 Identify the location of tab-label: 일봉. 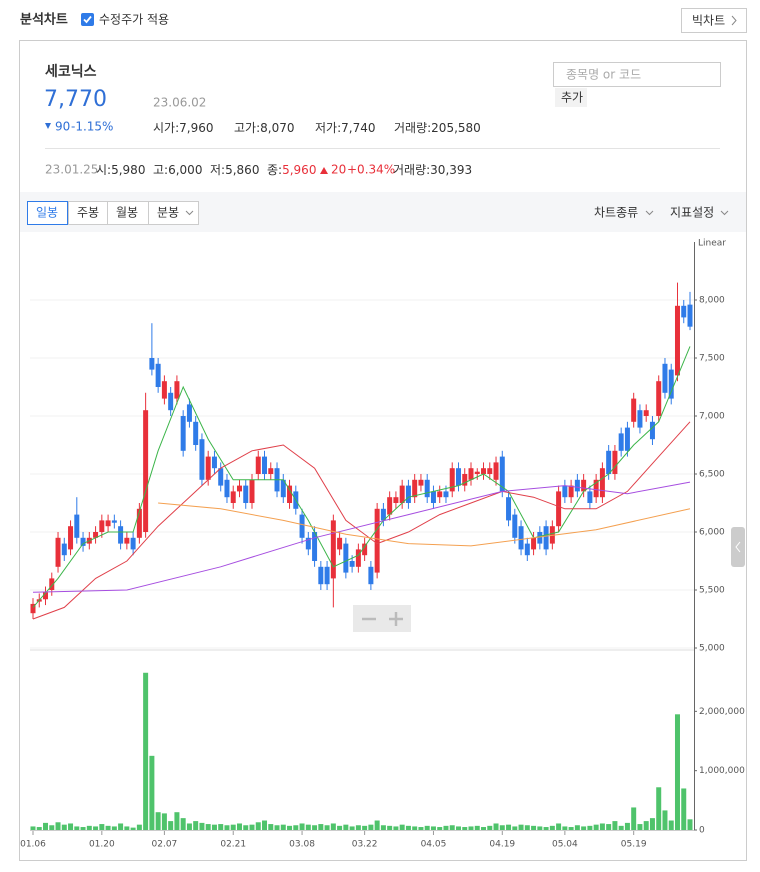
(47, 213).